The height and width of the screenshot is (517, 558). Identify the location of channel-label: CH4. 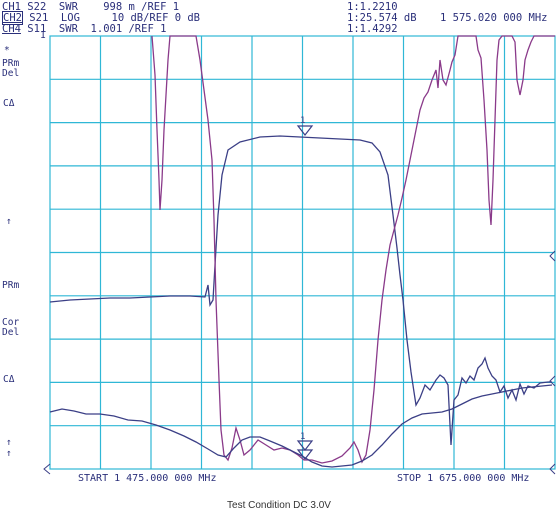
(11, 29).